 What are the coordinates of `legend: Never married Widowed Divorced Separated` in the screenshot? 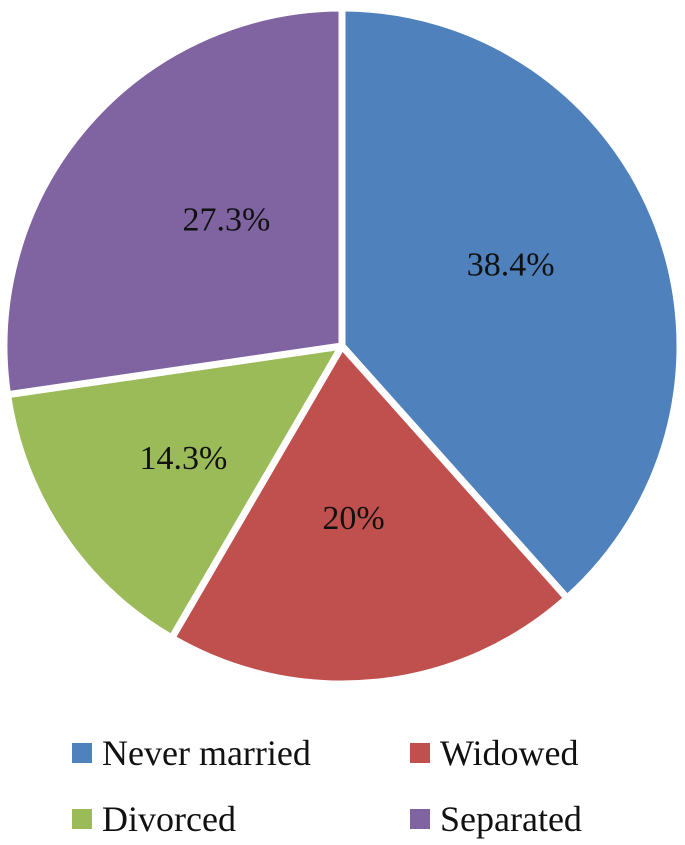 It's located at (342, 782).